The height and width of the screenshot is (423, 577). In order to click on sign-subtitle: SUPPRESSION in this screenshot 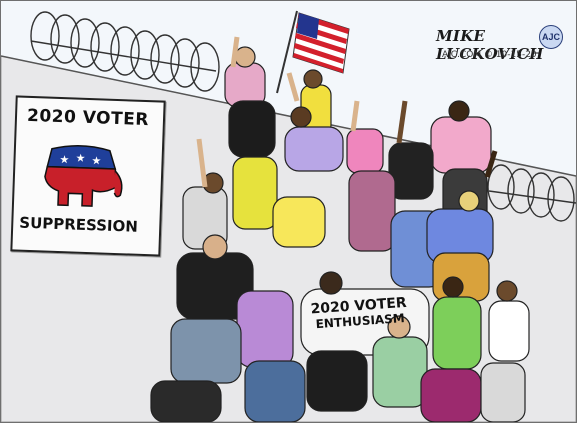, I will do `click(79, 224)`.